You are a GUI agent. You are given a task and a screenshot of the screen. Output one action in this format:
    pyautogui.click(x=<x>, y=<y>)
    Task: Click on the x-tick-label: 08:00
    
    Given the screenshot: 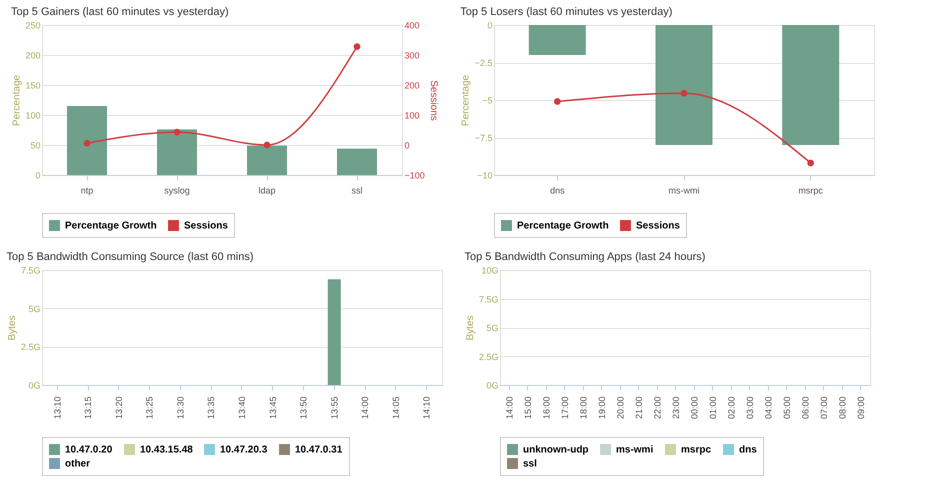 What is the action you would take?
    pyautogui.click(x=842, y=408)
    